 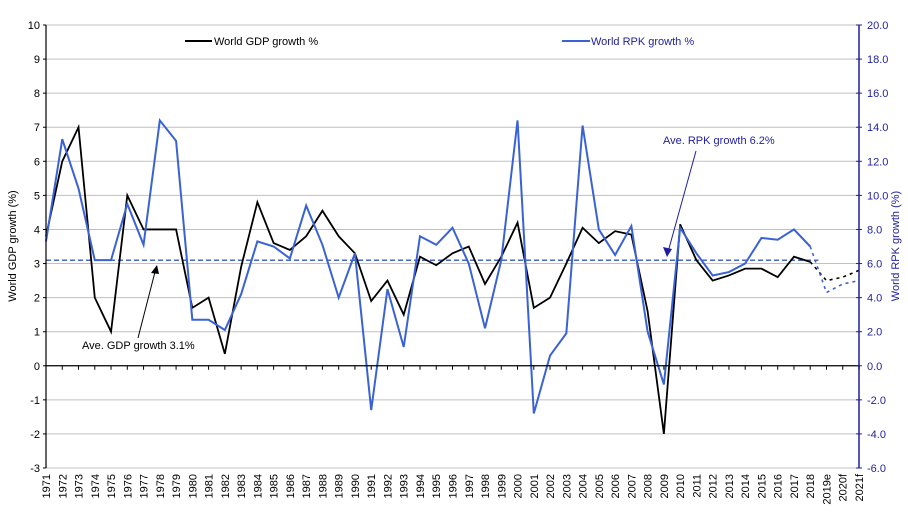 I want to click on x-tick-label: 2011, so click(x=697, y=486).